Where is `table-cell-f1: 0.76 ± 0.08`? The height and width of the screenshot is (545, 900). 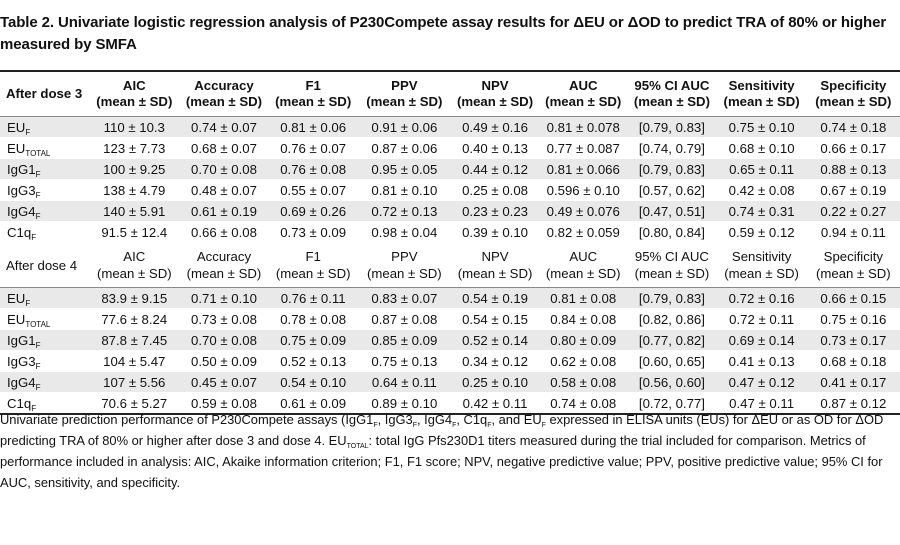 table-cell-f1: 0.76 ± 0.08 is located at coordinates (313, 169).